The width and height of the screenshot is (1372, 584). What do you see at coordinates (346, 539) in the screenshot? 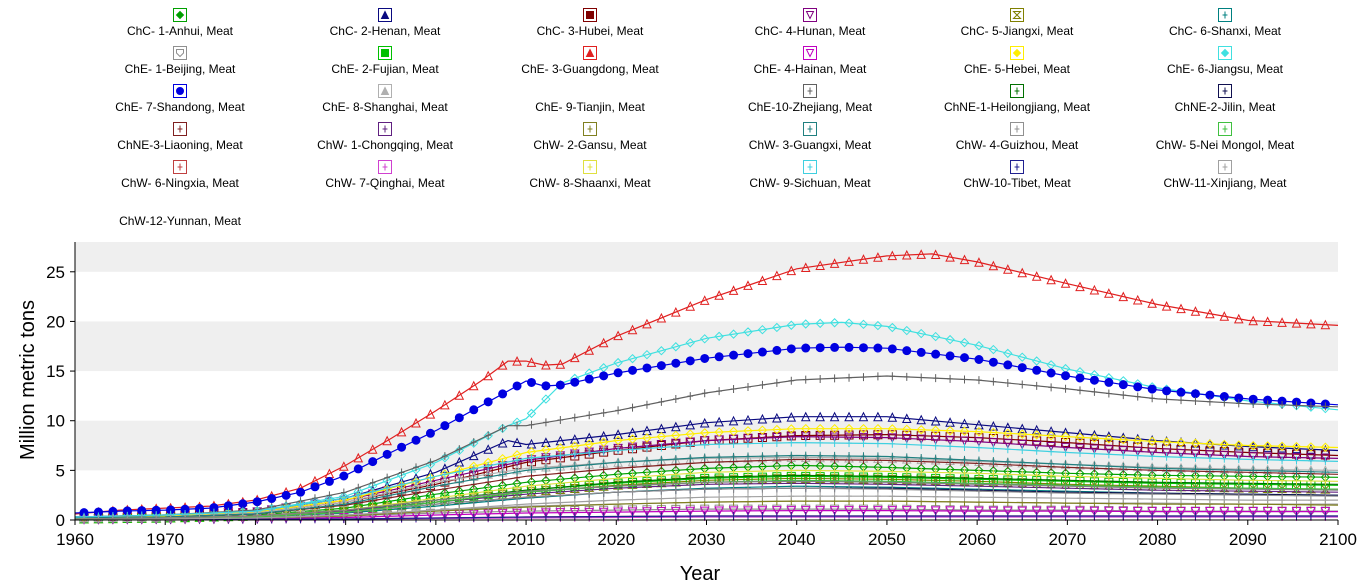
I see `x-tick-label: 1990` at bounding box center [346, 539].